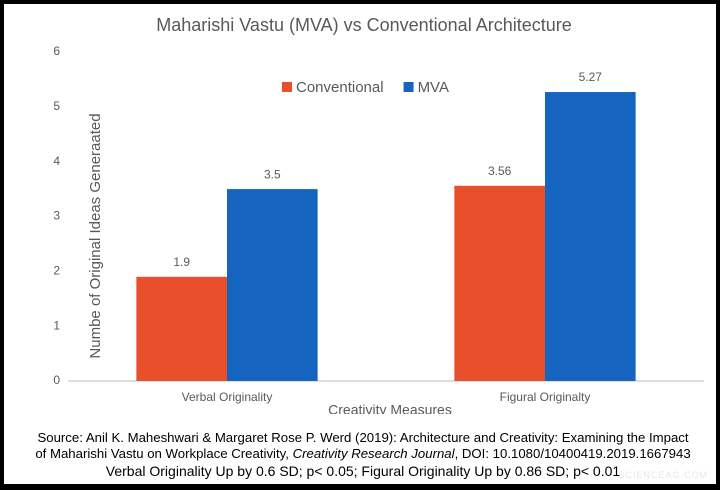 This screenshot has width=720, height=490. I want to click on y-tick-label: 4, so click(56, 161).